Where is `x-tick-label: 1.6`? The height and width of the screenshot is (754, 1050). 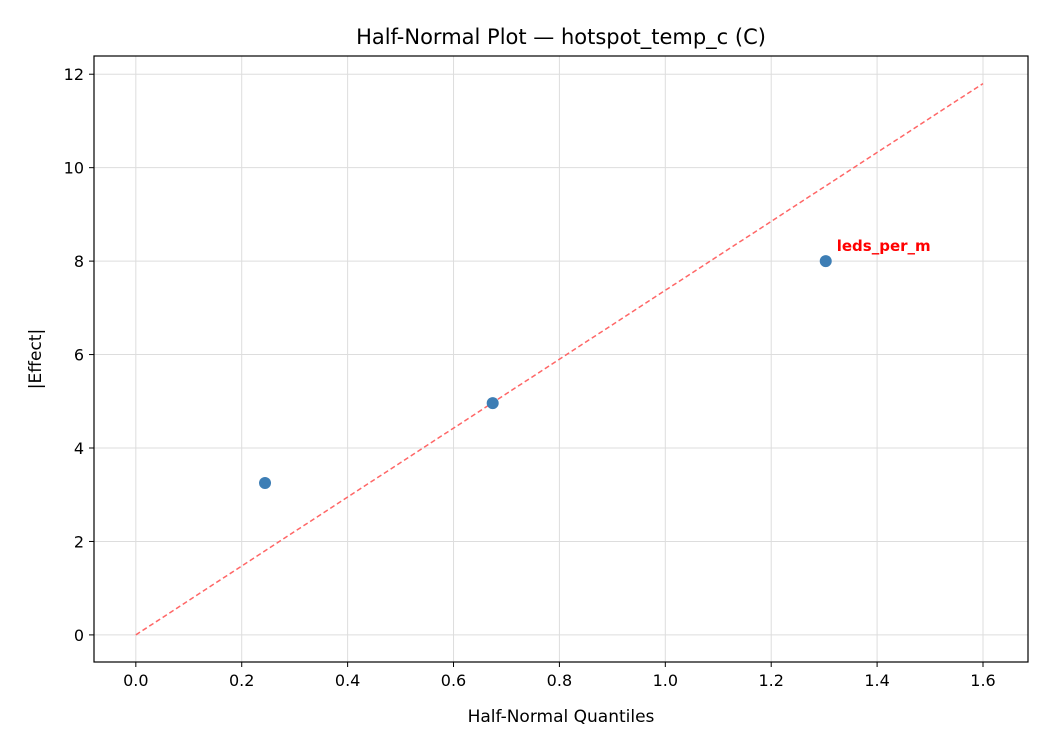 x-tick-label: 1.6 is located at coordinates (982, 680).